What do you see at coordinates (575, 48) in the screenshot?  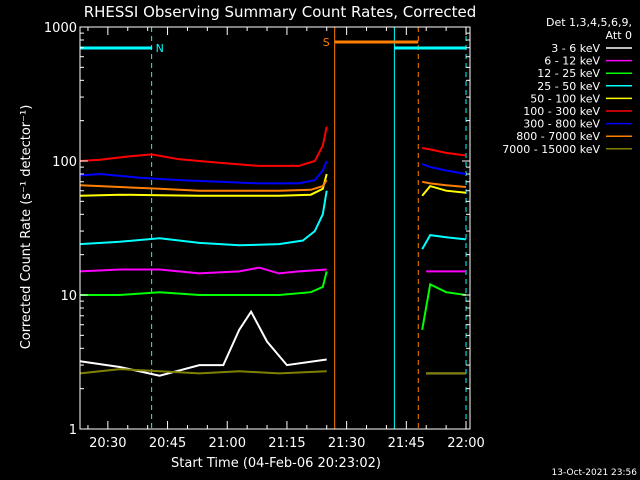 I see `legend-label-0: 3 - 6 keV` at bounding box center [575, 48].